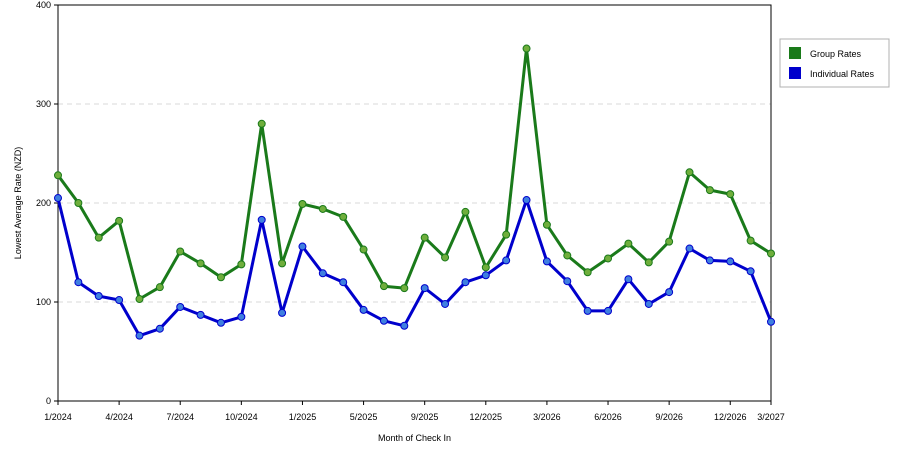  I want to click on legend-swatch-individual-rates, so click(795, 73).